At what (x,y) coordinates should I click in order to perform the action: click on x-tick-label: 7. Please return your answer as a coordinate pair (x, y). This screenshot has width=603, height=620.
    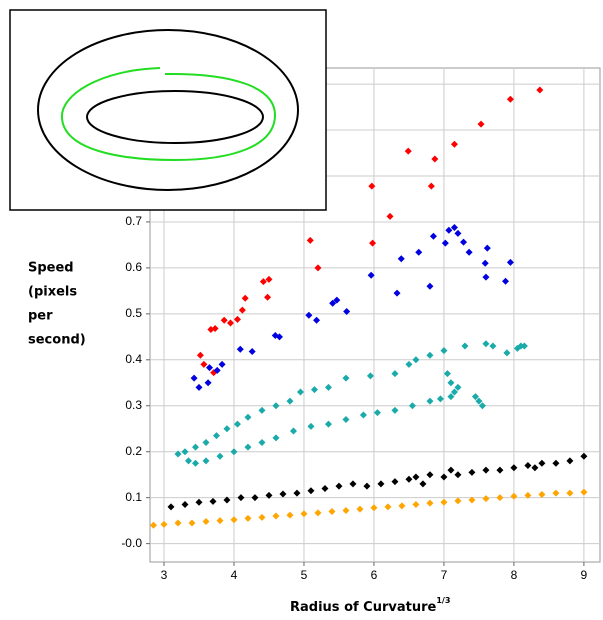
    Looking at the image, I should click on (444, 575).